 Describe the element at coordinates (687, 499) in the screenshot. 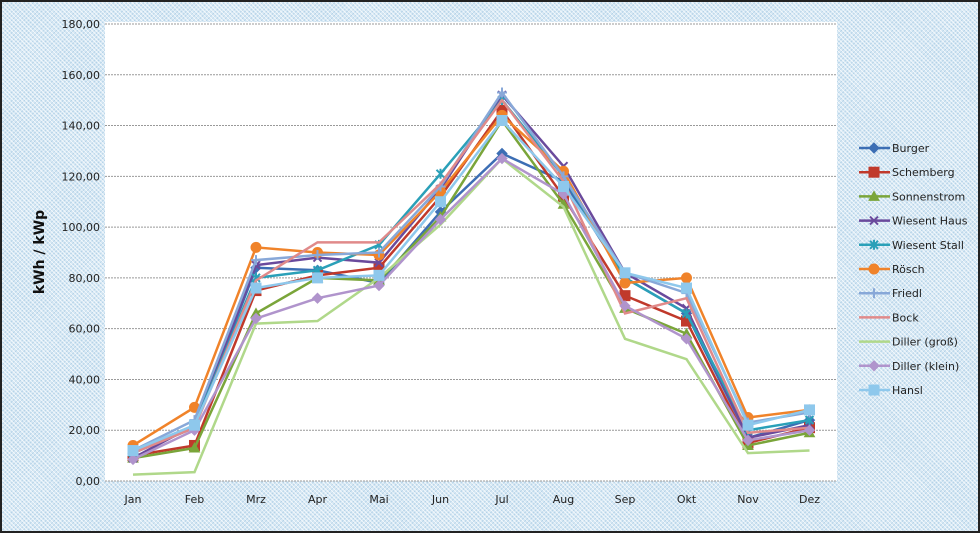

I see `x-tick-label: Okt` at that location.